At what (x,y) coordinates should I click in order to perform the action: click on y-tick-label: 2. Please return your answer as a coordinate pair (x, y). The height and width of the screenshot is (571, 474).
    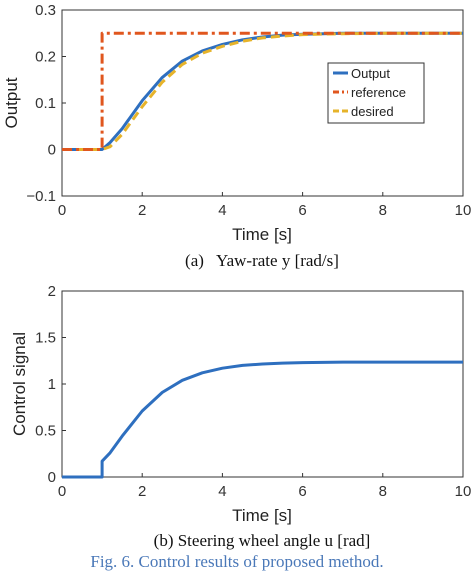
    Looking at the image, I should click on (52, 291).